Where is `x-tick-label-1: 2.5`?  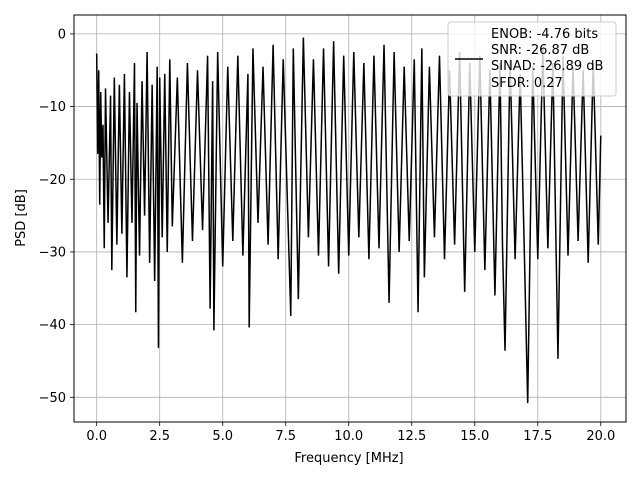
x-tick-label-1: 2.5 is located at coordinates (159, 436).